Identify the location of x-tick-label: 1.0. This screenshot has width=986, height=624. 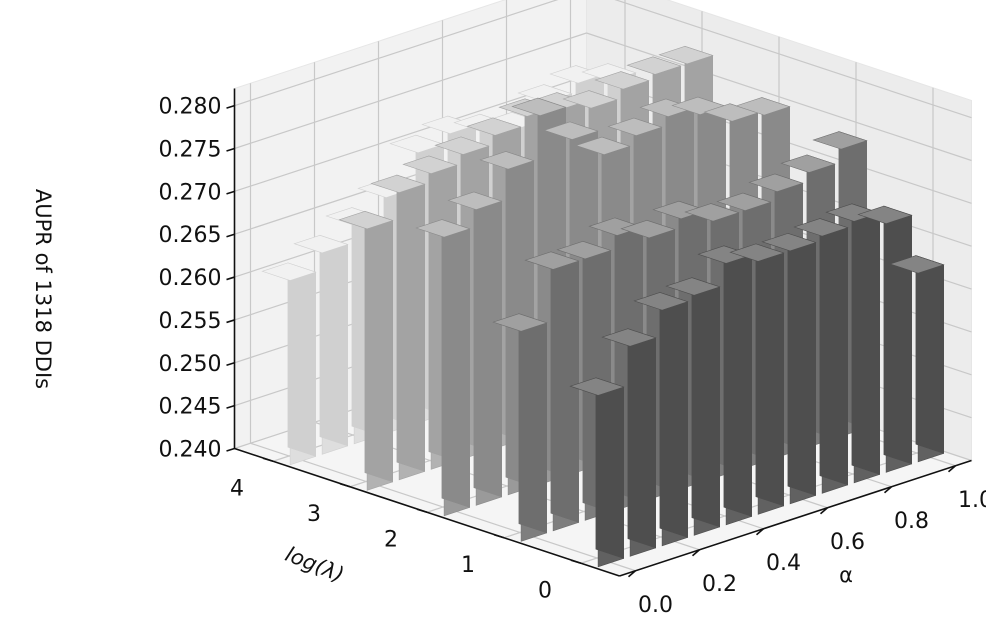
(972, 500).